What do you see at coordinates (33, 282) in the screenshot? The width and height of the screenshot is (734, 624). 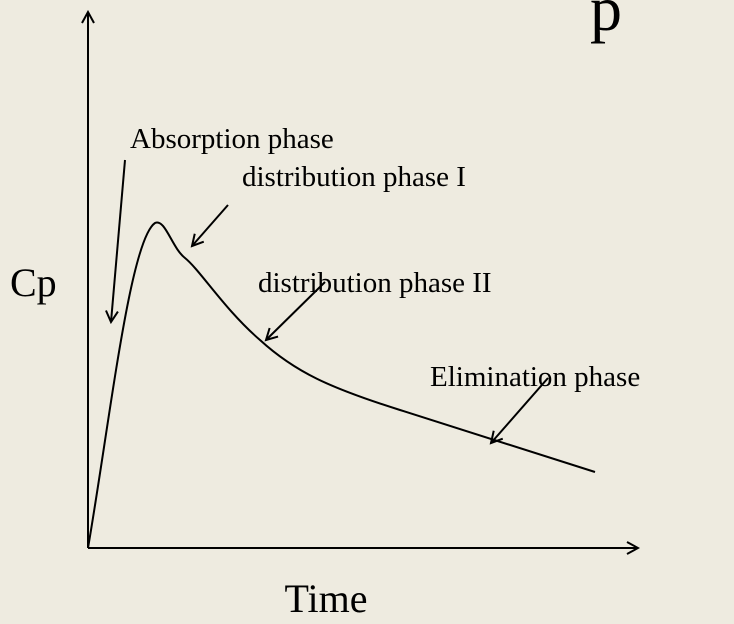 I see `y-axis-label: Cp` at bounding box center [33, 282].